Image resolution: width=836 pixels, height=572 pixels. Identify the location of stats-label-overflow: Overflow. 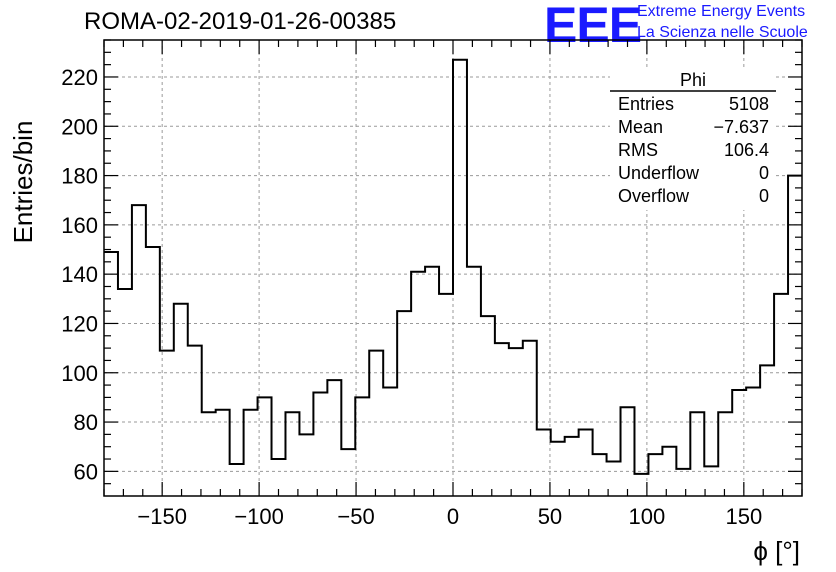
(654, 196).